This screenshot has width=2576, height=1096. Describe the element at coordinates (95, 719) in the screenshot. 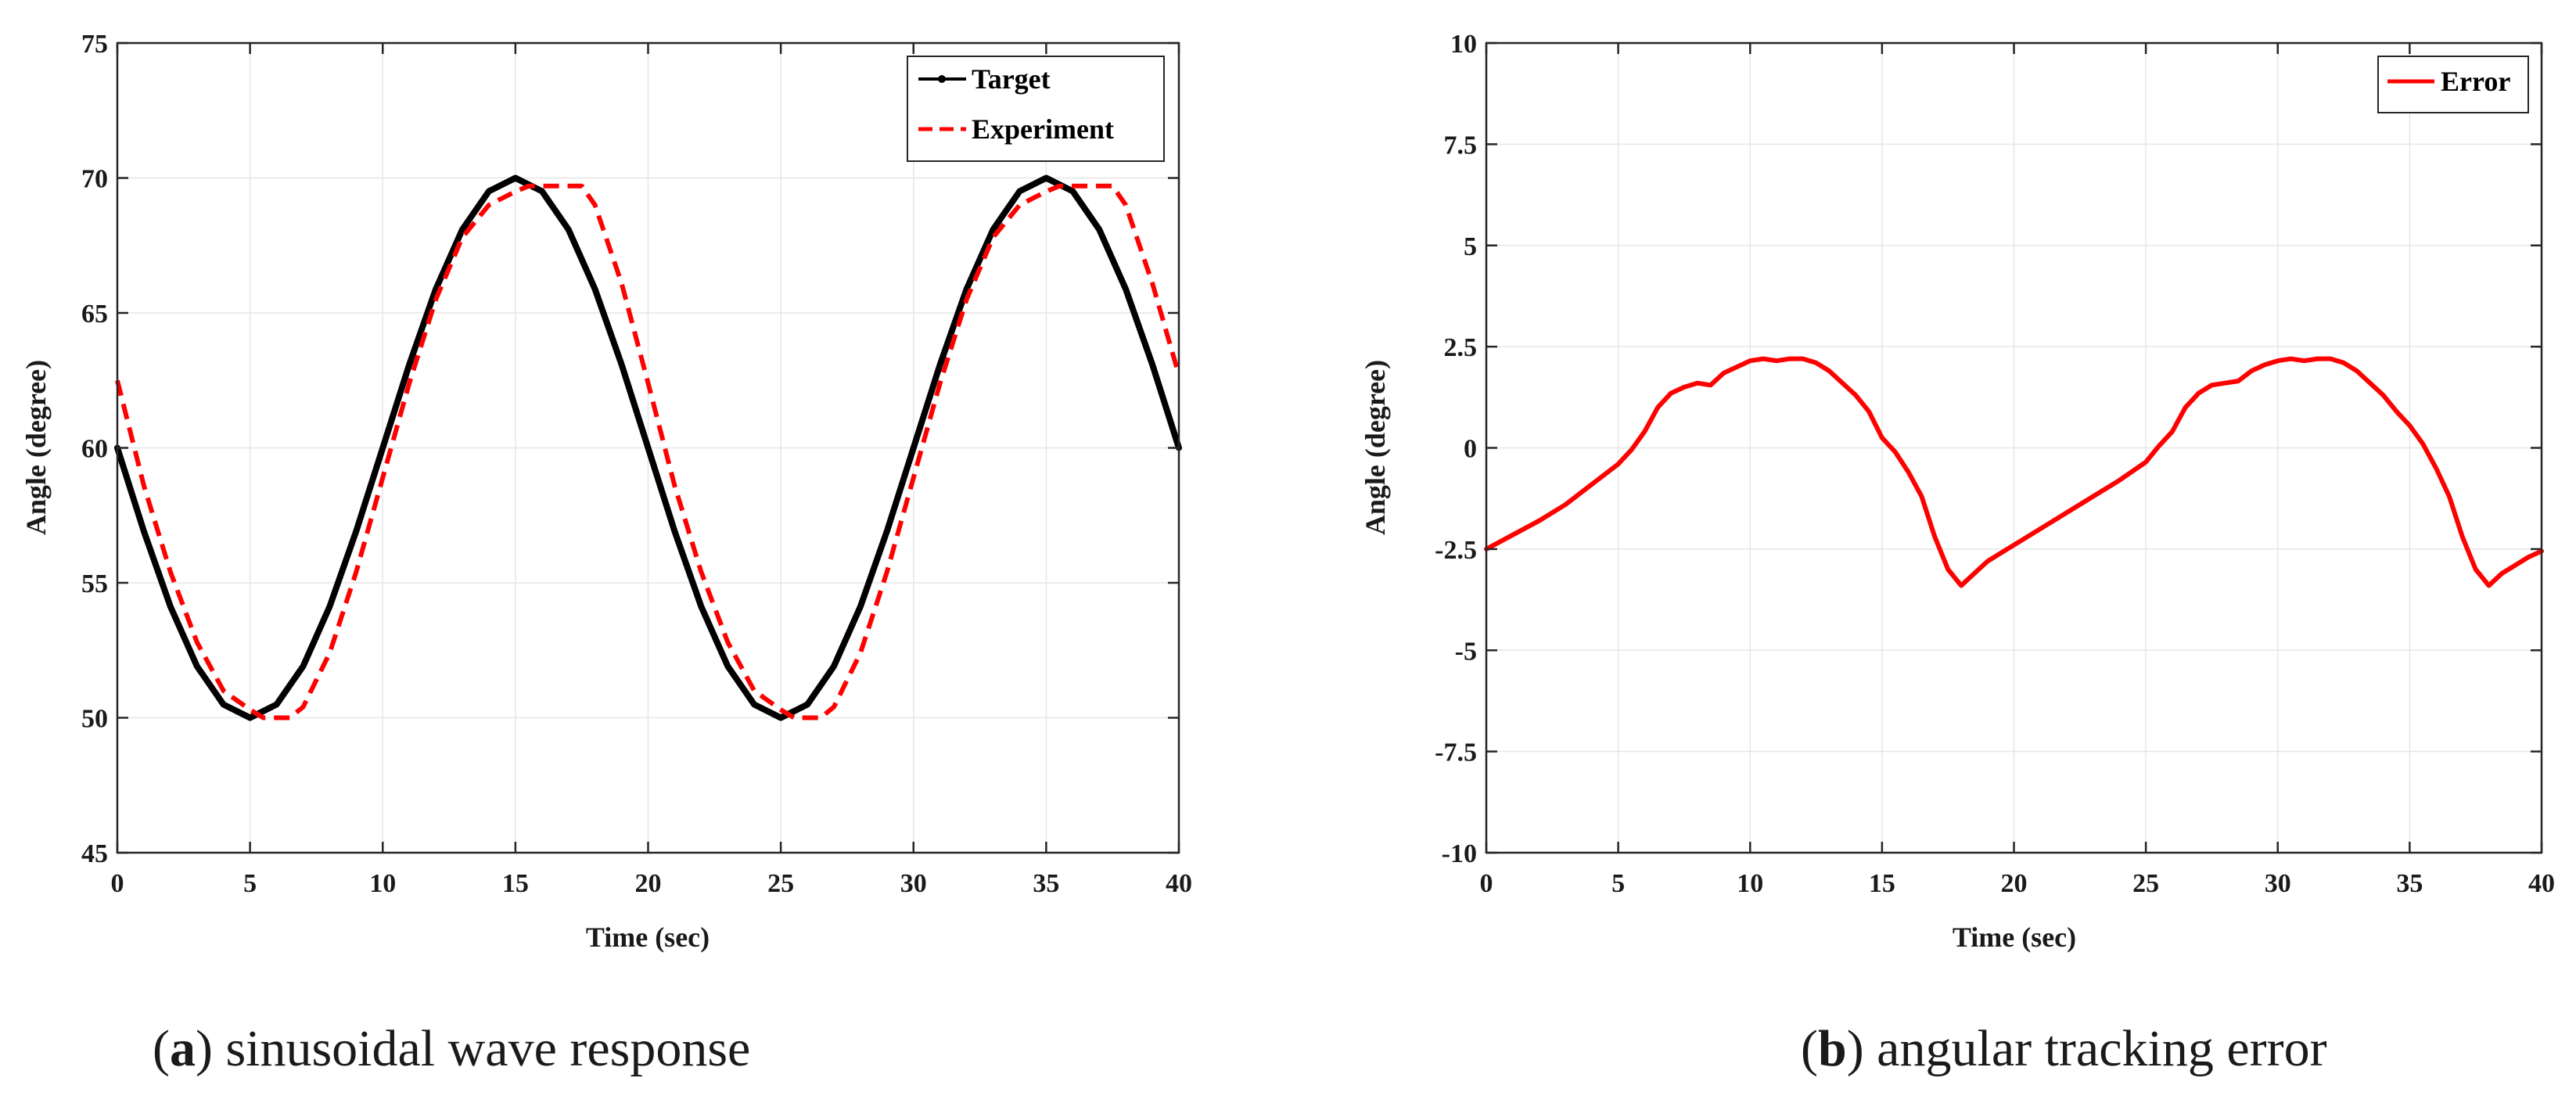

I see `y-tick-label: 50` at that location.